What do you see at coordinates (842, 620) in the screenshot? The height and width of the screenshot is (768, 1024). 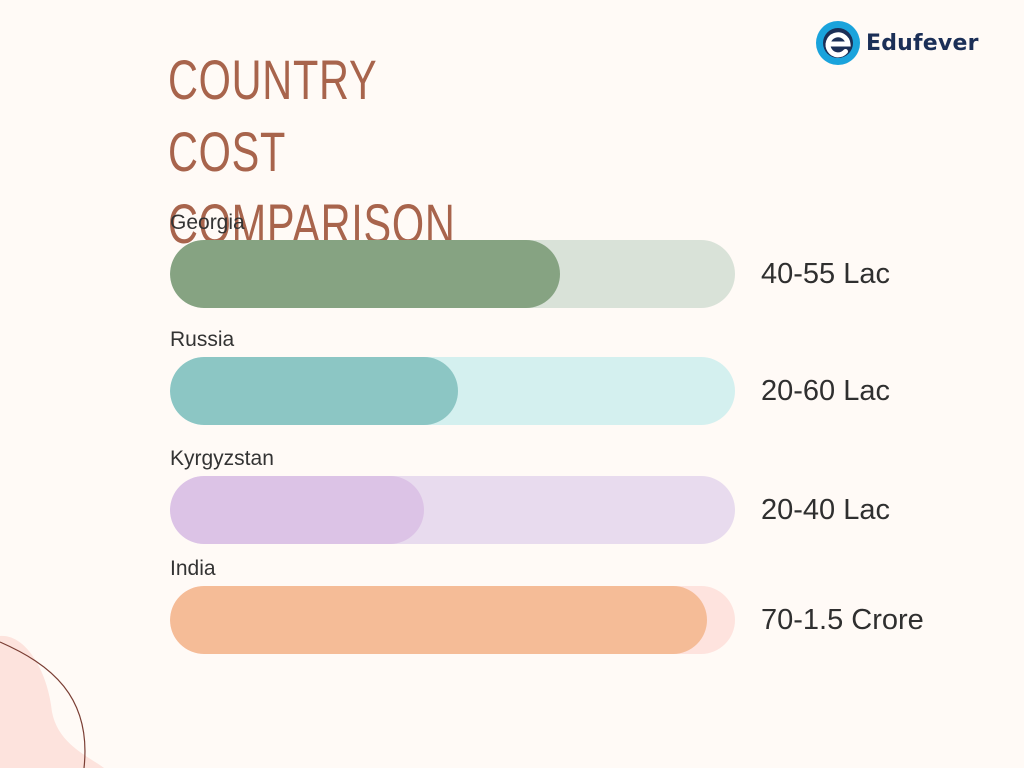 I see `bar-value-label: 70-1.5 Crore` at bounding box center [842, 620].